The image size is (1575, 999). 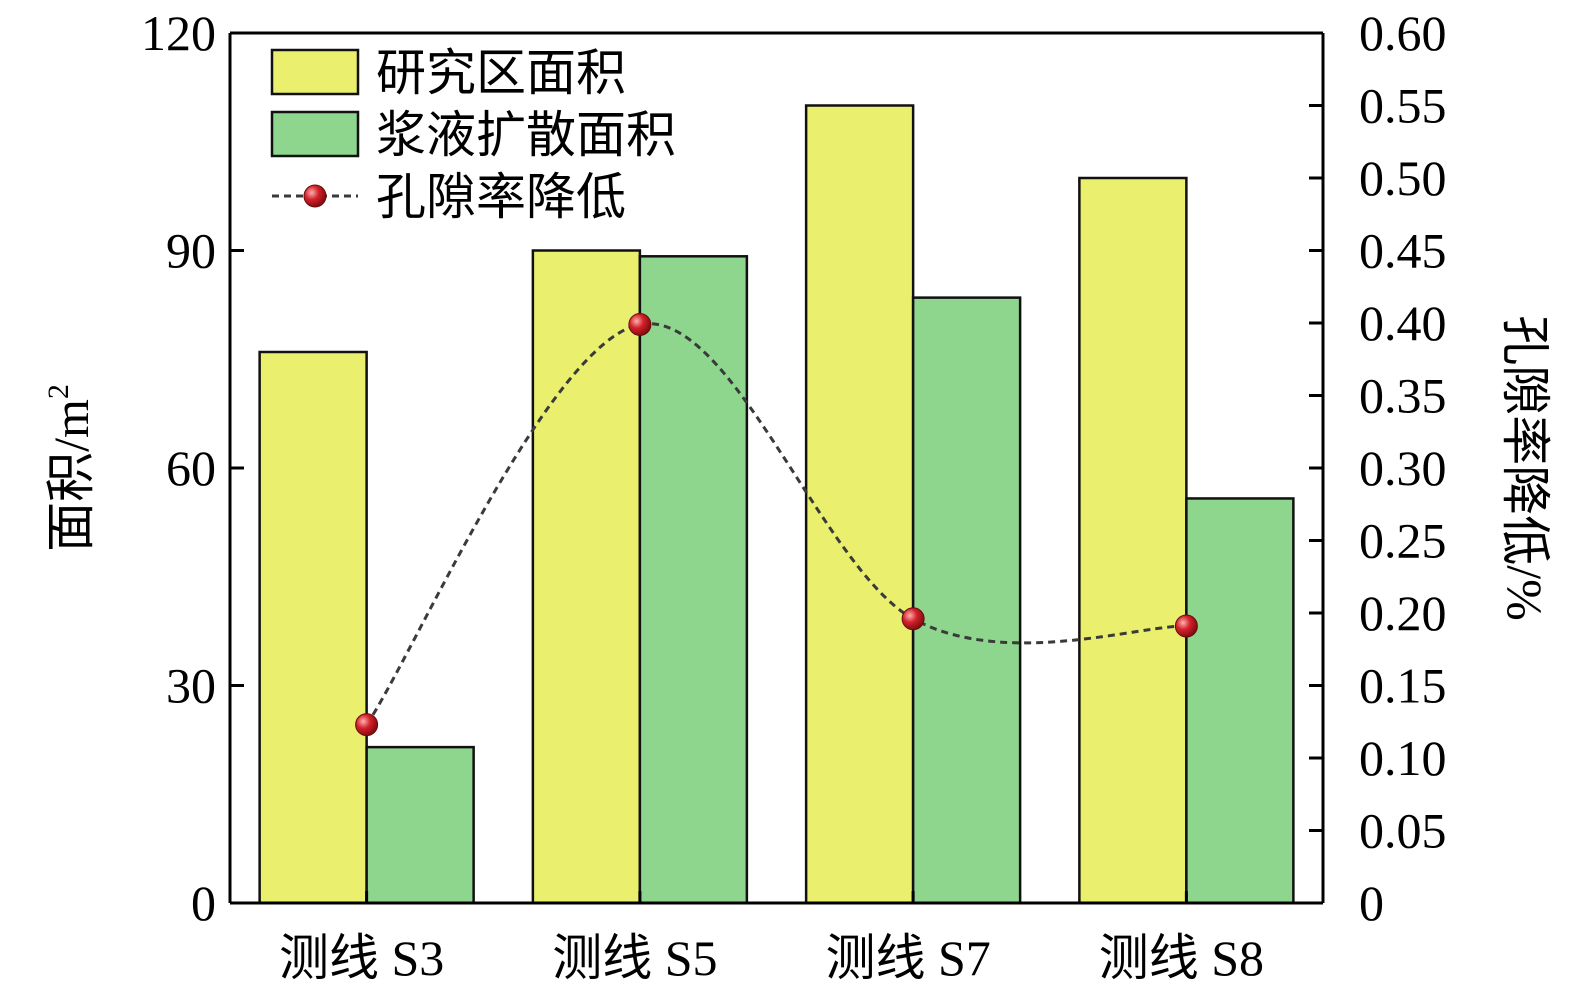 I want to click on y-axis-title-left: 面积/m2, so click(x=70, y=468).